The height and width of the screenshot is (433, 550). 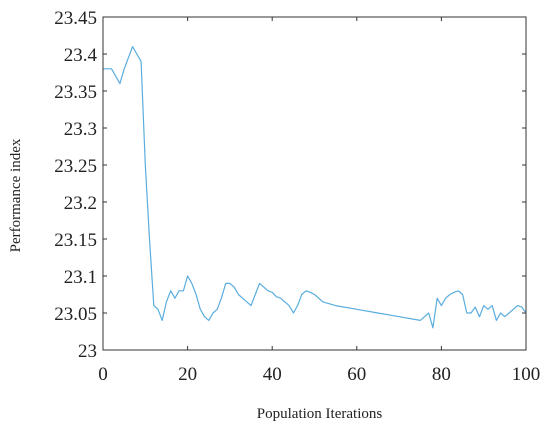 What do you see at coordinates (526, 374) in the screenshot?
I see `x-tick-label: 100` at bounding box center [526, 374].